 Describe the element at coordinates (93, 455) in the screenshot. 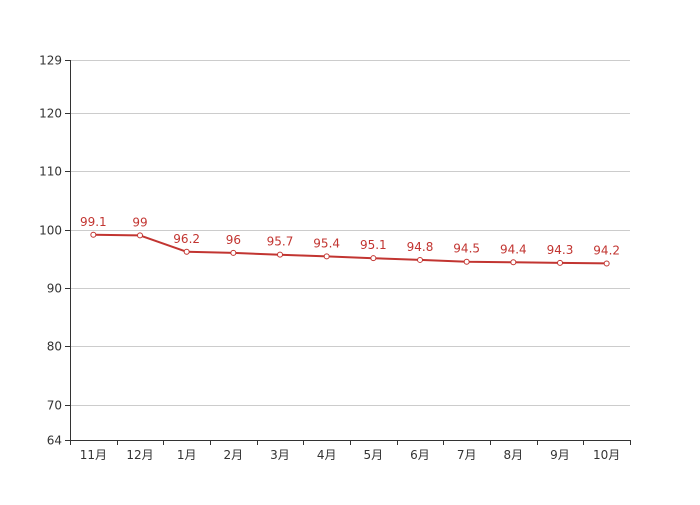

I see `x-tick-label: 11月` at that location.